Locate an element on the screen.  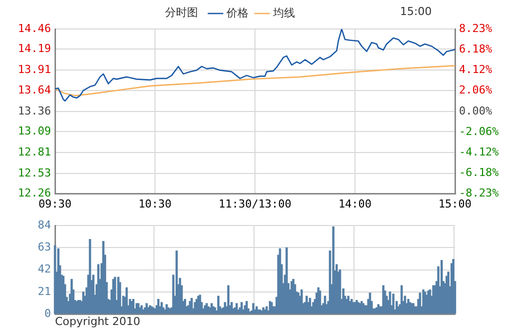
y2-tick-label: 6.18% is located at coordinates (475, 49).